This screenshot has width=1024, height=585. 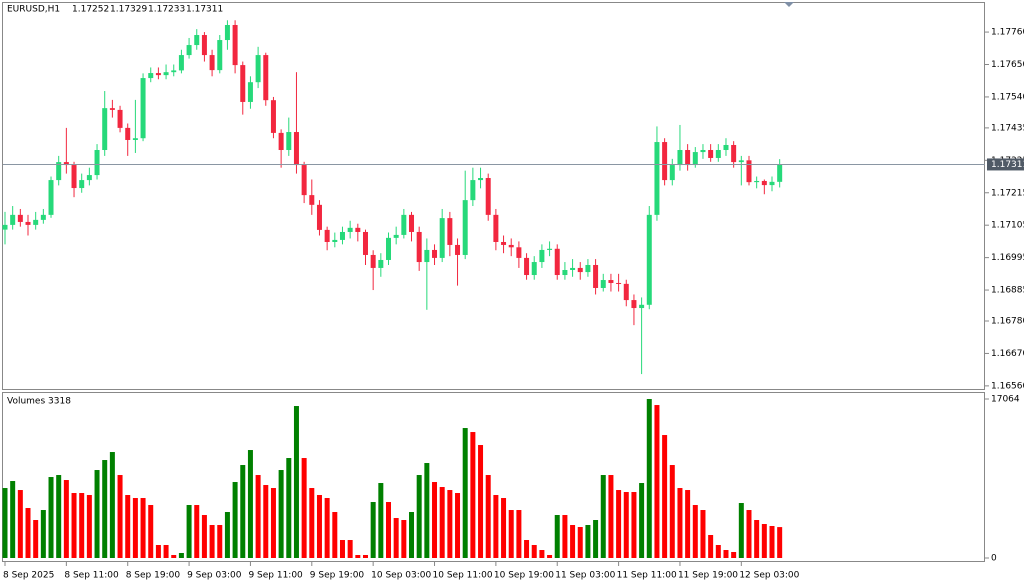 I want to click on y-tick-label: 1.16560, so click(x=1007, y=386).